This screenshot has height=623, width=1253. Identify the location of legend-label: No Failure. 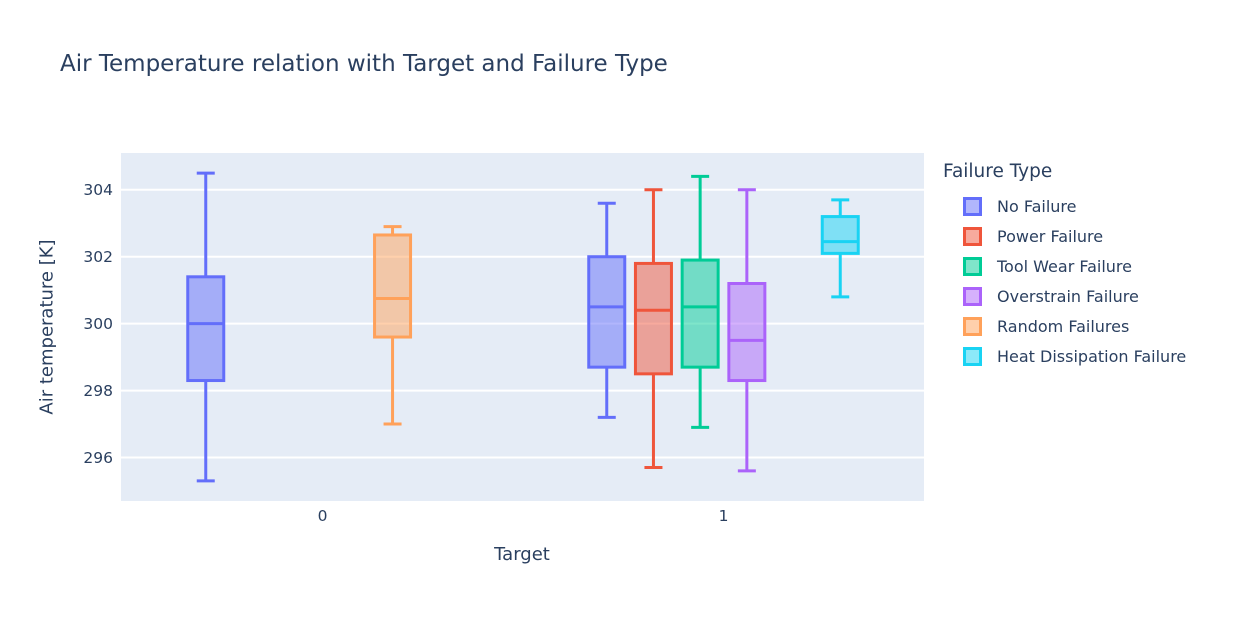
(1037, 206).